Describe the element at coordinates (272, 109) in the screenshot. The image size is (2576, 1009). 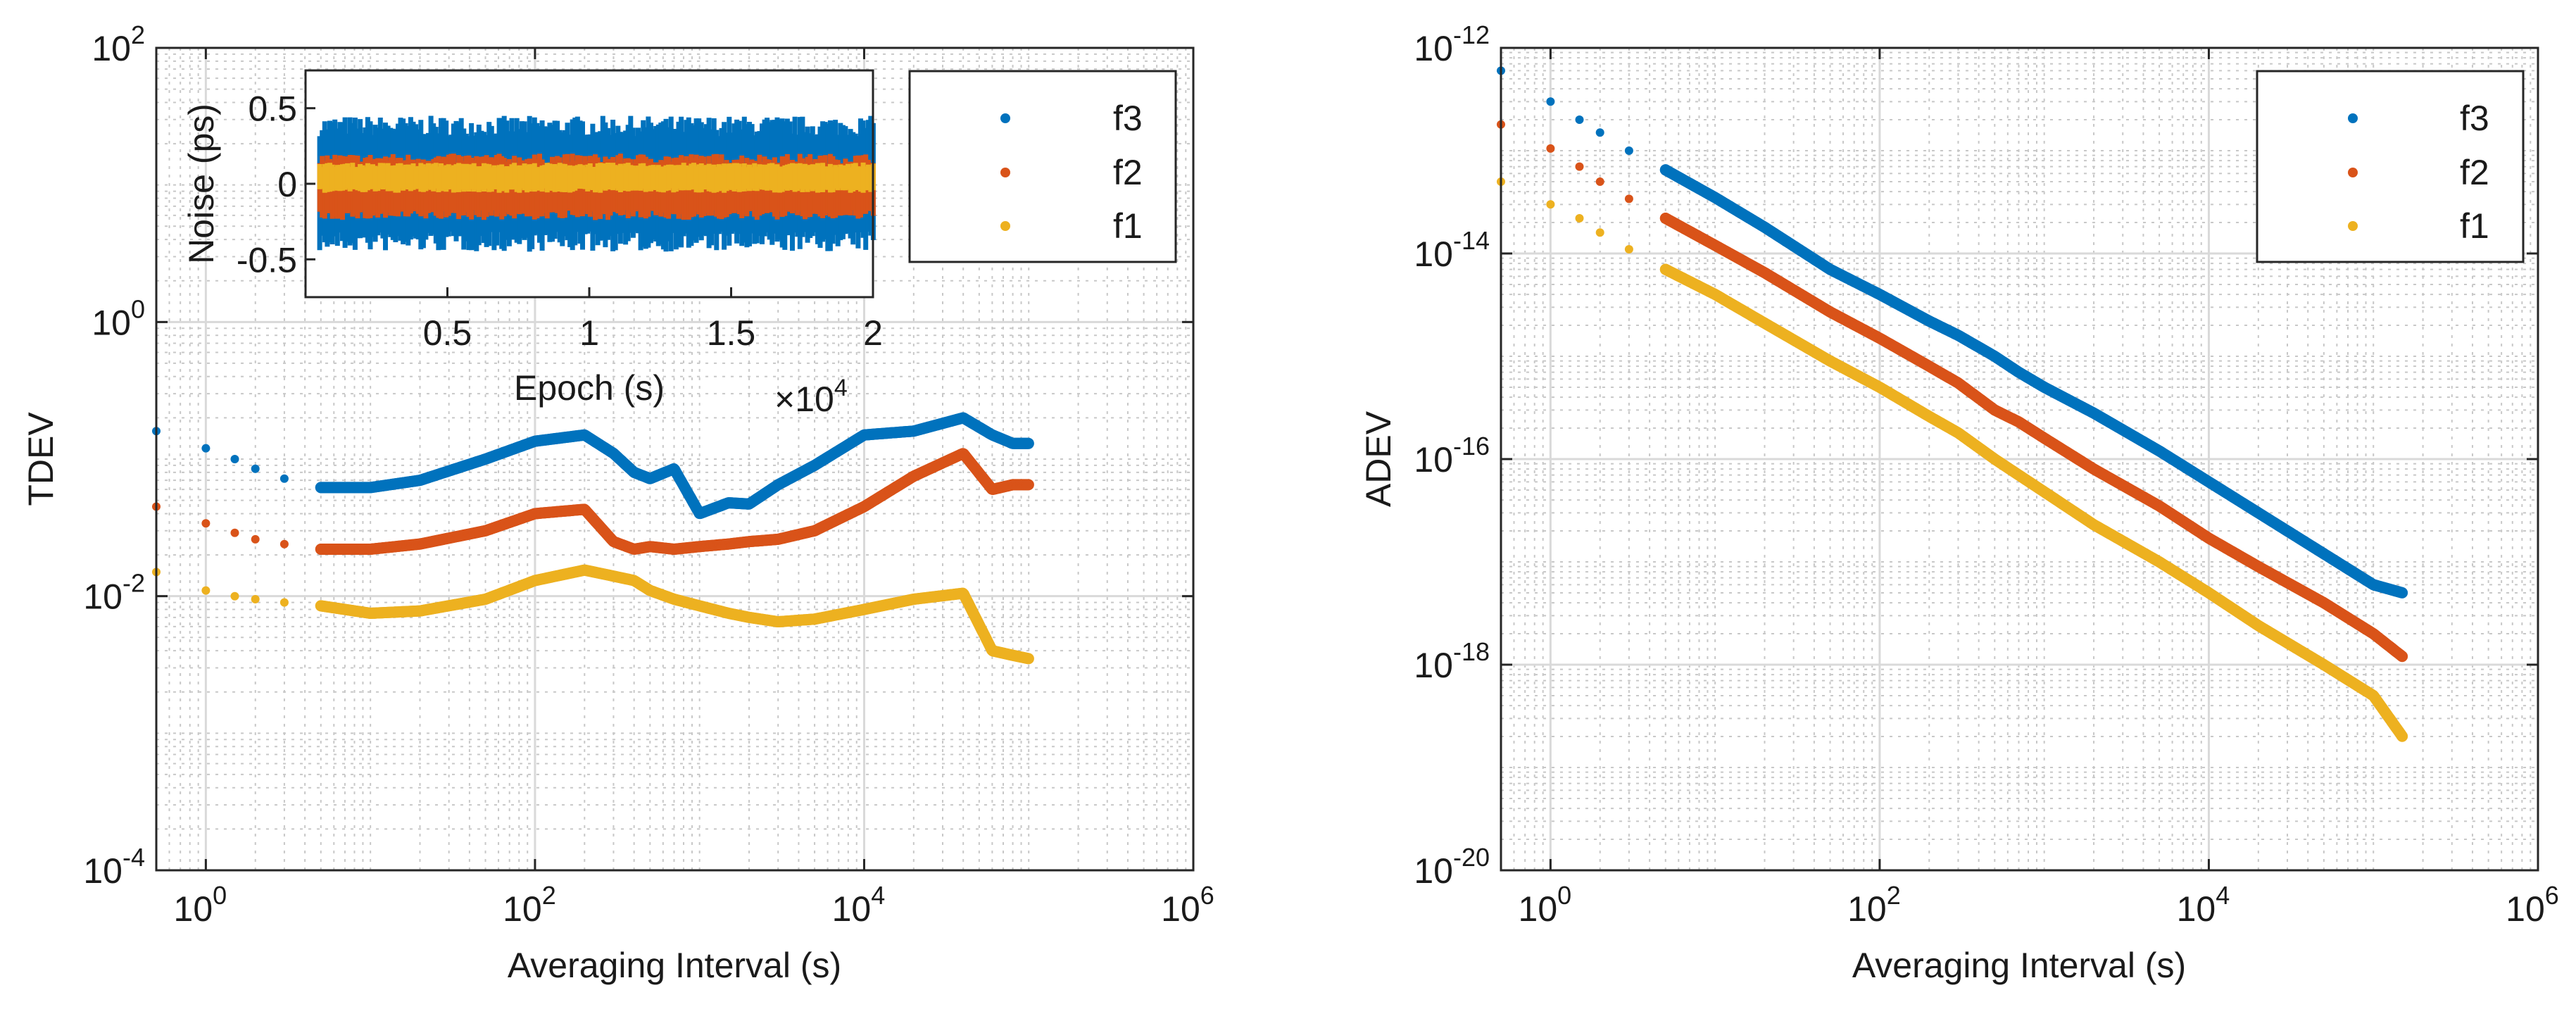
I see `inset-y-tick-label: 0.5` at that location.